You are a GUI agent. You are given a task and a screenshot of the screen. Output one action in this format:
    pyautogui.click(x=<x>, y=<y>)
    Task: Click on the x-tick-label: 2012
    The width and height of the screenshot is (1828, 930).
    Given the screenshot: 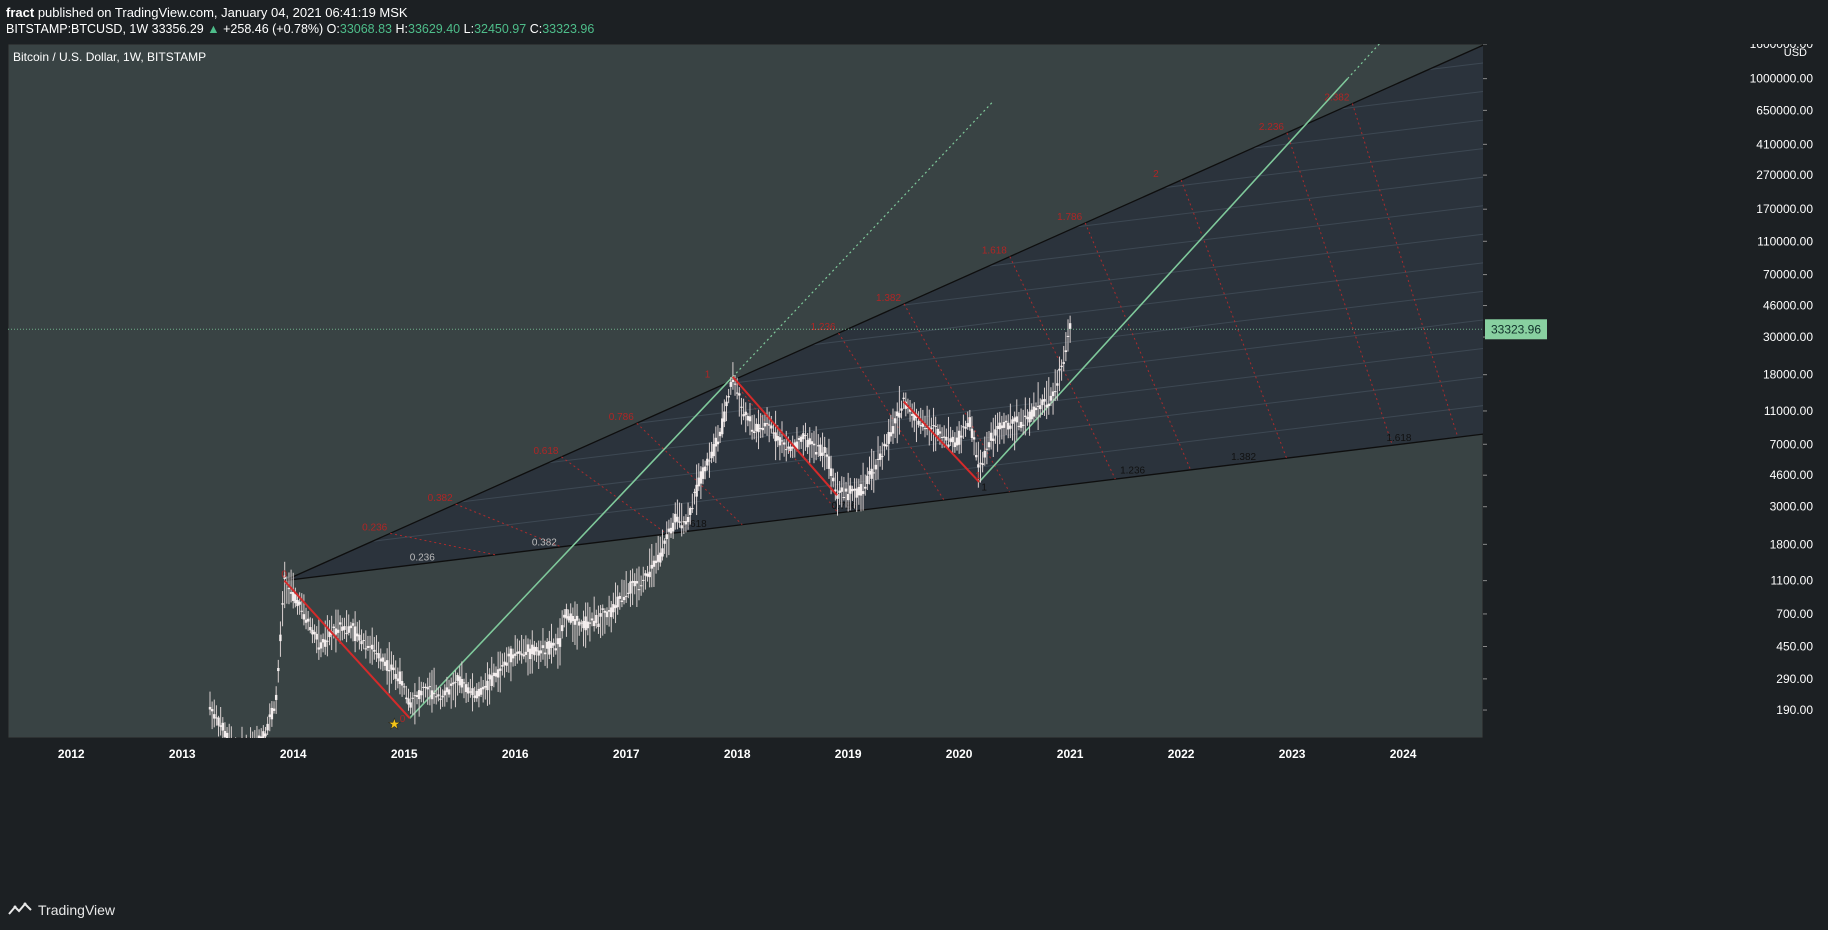 What is the action you would take?
    pyautogui.click(x=71, y=754)
    